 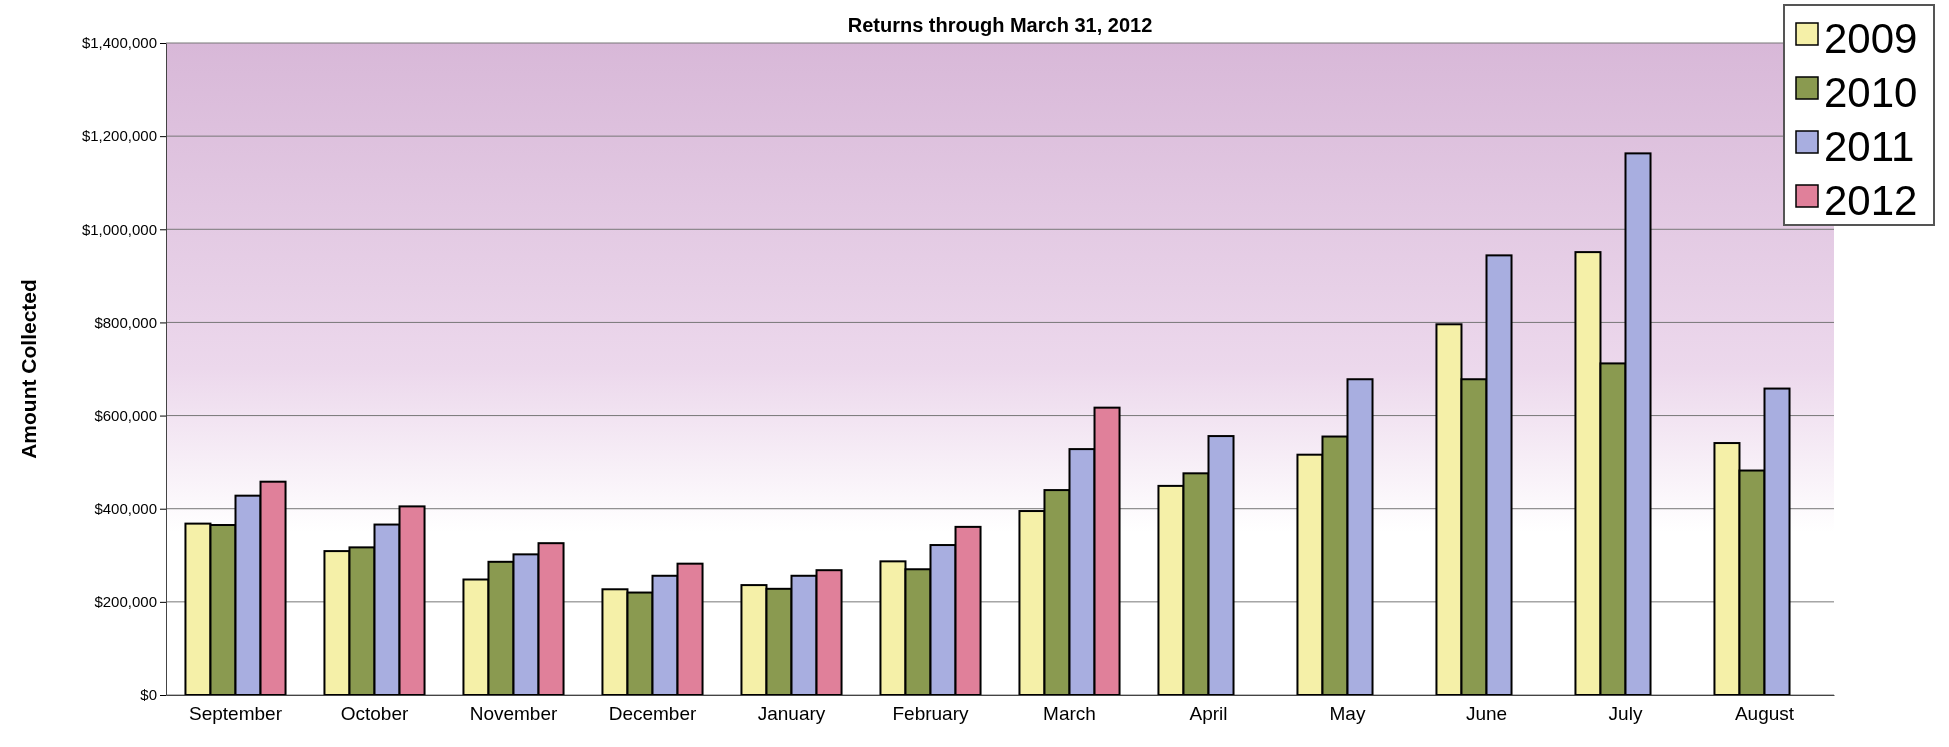 What do you see at coordinates (1869, 146) in the screenshot?
I see `legend-label: 2011` at bounding box center [1869, 146].